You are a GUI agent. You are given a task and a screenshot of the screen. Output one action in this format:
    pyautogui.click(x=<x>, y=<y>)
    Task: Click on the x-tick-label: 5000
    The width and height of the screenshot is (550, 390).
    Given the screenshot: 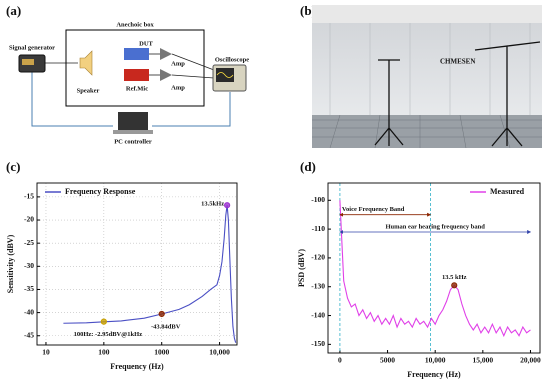 What is the action you would take?
    pyautogui.click(x=387, y=360)
    